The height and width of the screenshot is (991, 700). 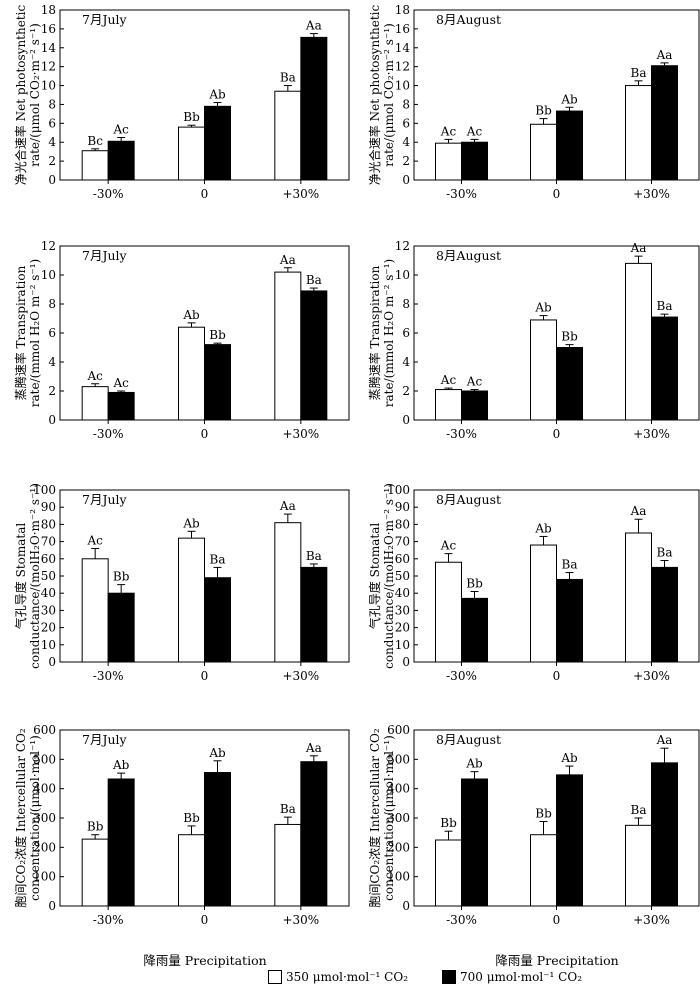 I want to click on y-tick-label: 80, so click(x=402, y=524).